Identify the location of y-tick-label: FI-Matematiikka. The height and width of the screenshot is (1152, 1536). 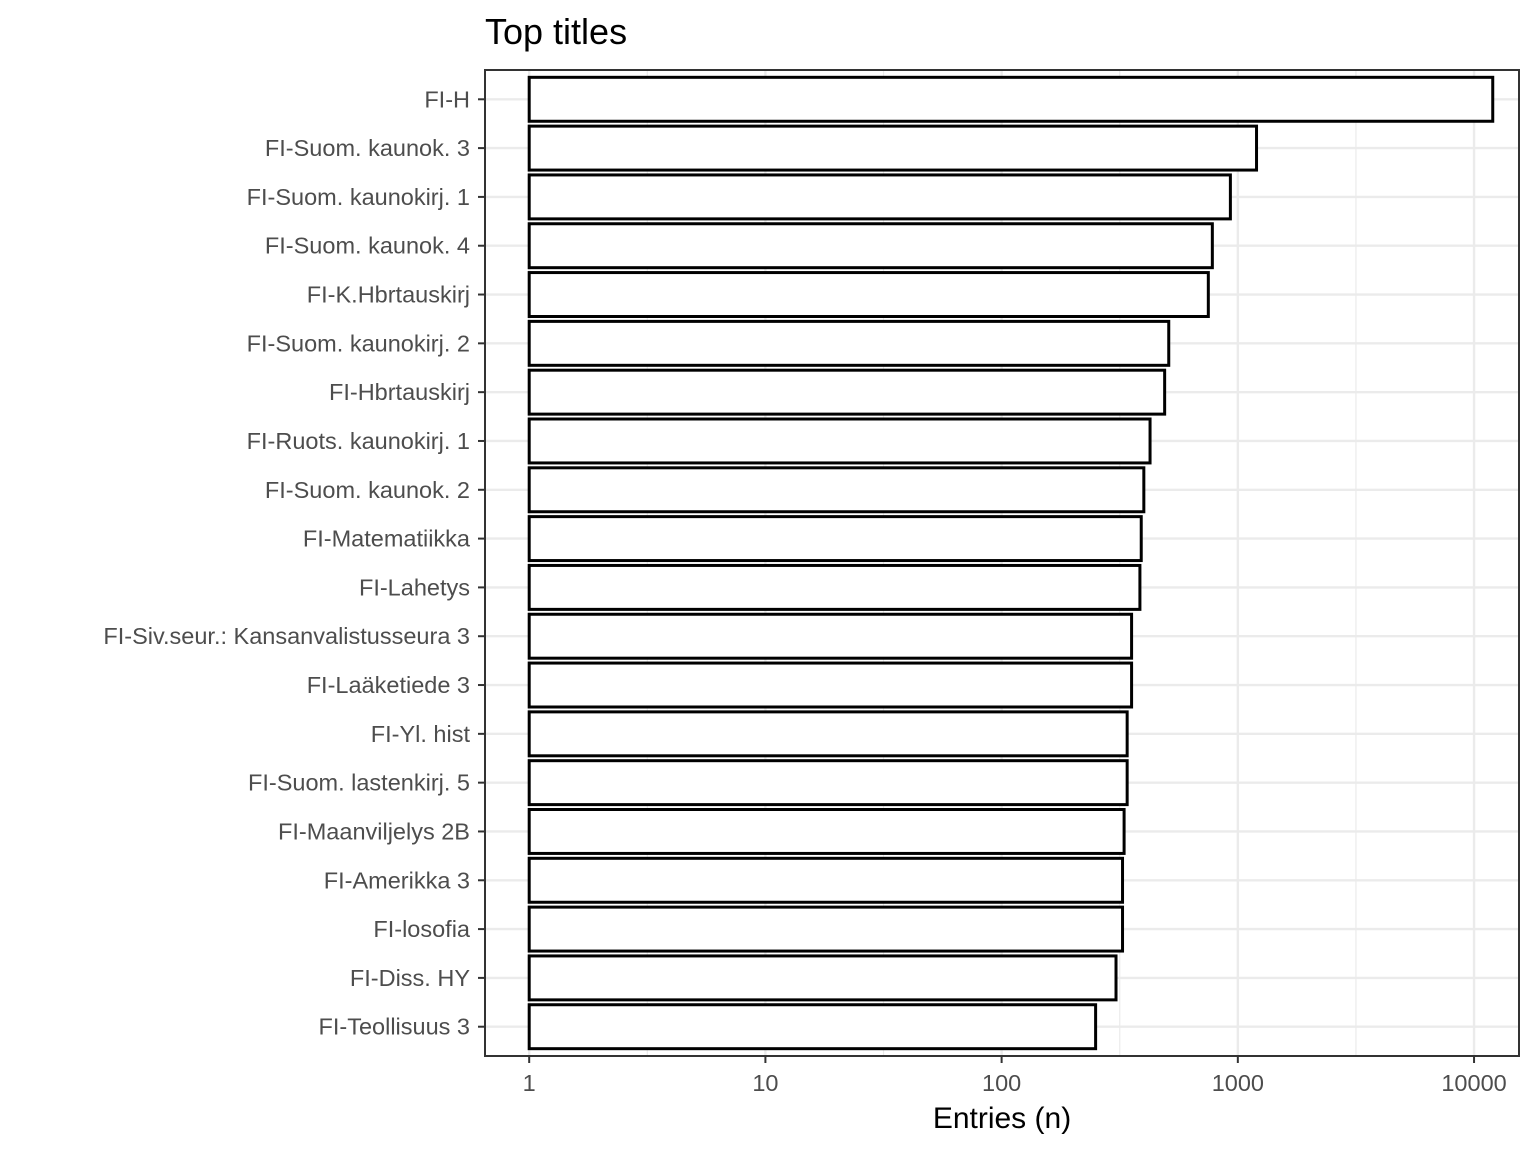
(387, 539).